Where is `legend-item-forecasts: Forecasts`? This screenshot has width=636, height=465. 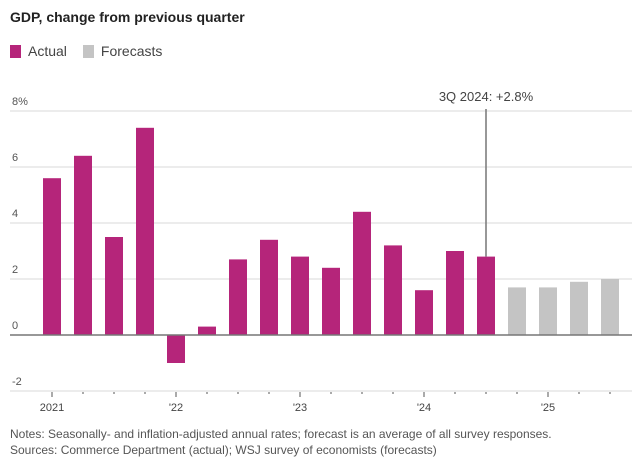
legend-item-forecasts: Forecasts is located at coordinates (122, 51).